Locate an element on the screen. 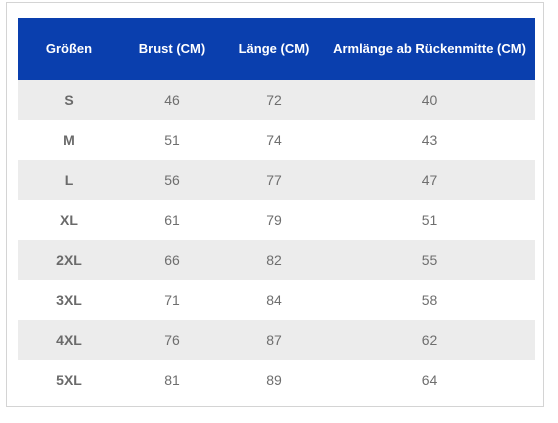 This screenshot has height=423, width=558. cell-chest: 56 is located at coordinates (172, 180).